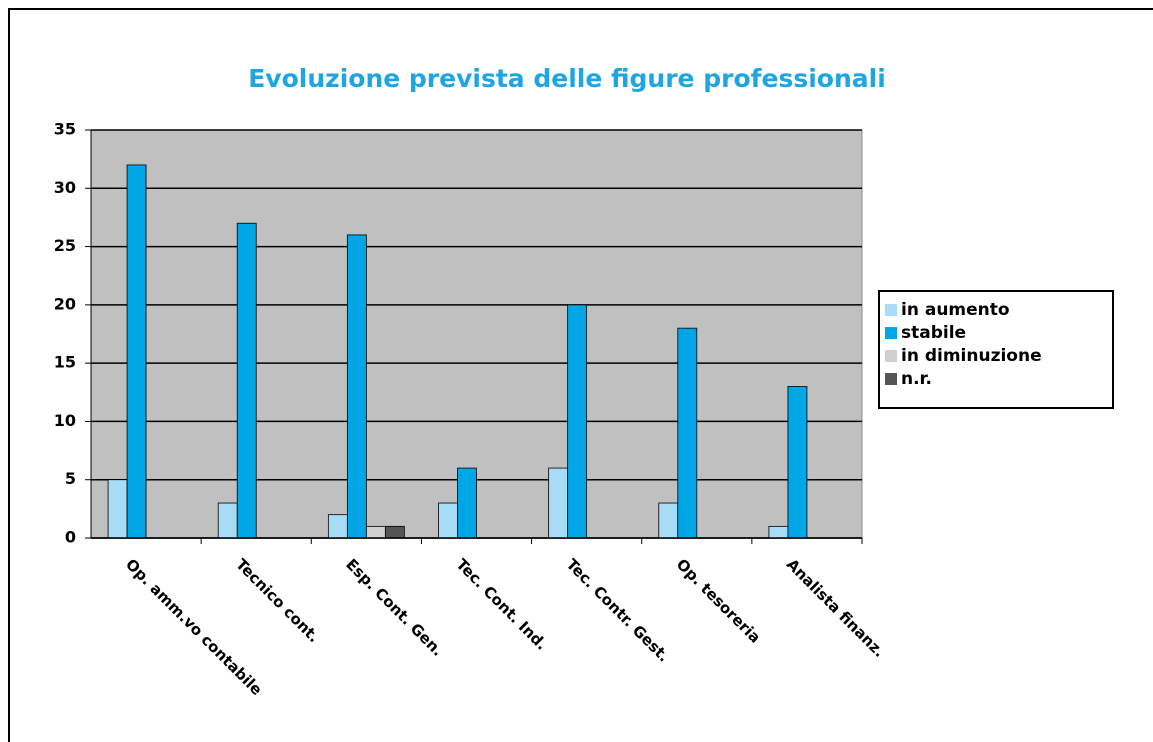 This screenshot has width=1153, height=742. I want to click on y-tick-label: 10, so click(65, 420).